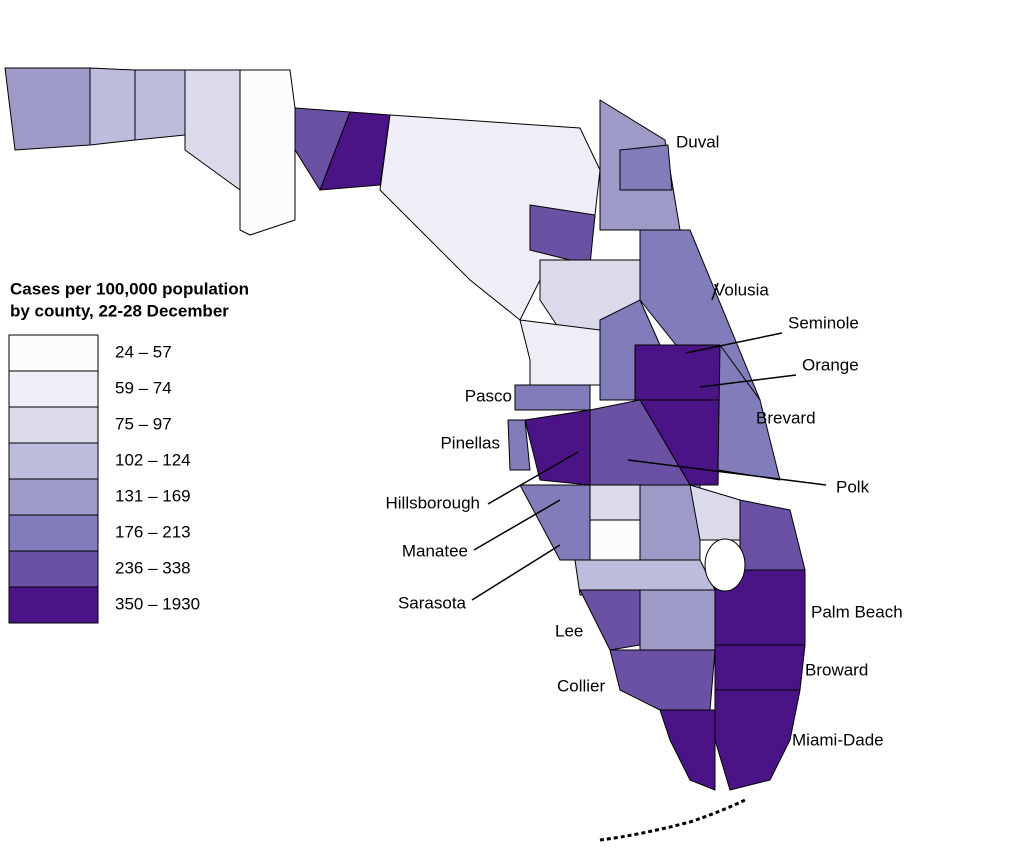 This screenshot has height=864, width=1023. What do you see at coordinates (143, 423) in the screenshot?
I see `legend-label: 75 – 97` at bounding box center [143, 423].